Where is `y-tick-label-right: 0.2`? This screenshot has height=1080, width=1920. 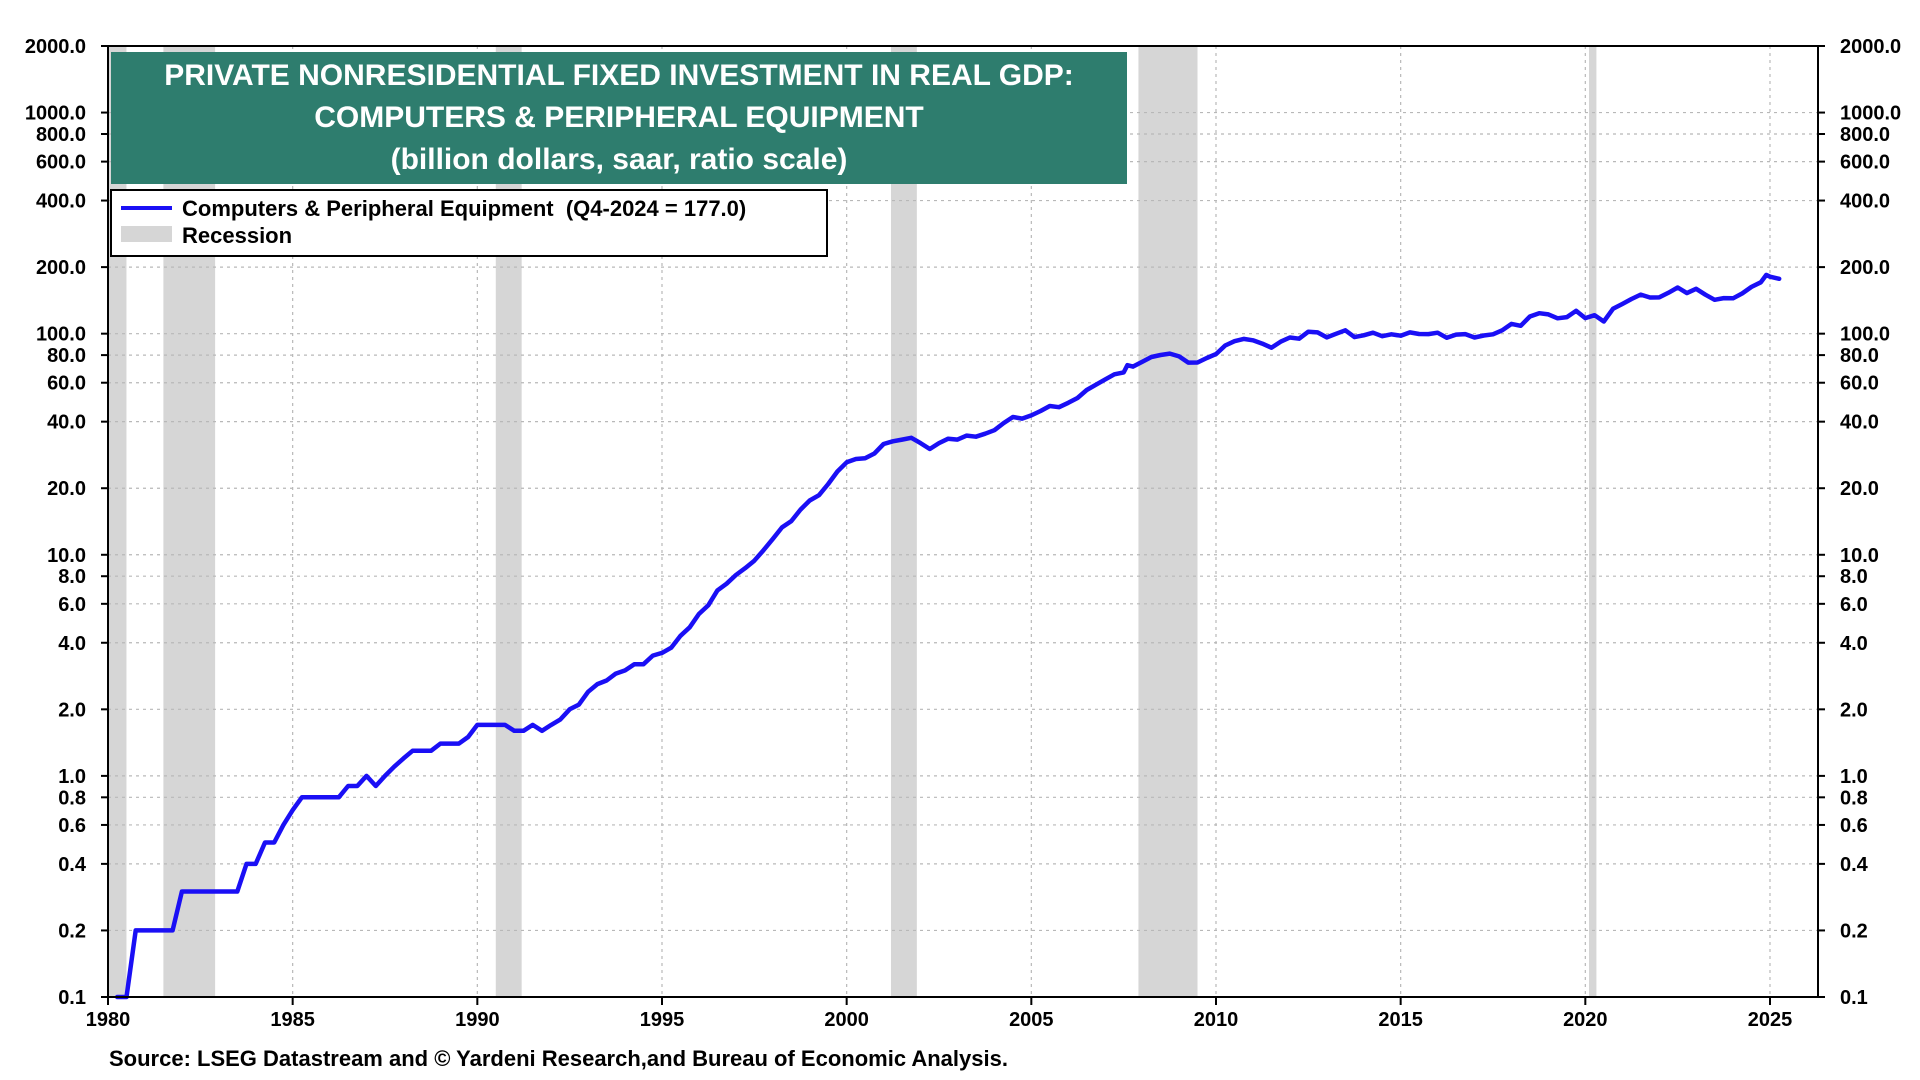 y-tick-label-right: 0.2 is located at coordinates (1854, 931).